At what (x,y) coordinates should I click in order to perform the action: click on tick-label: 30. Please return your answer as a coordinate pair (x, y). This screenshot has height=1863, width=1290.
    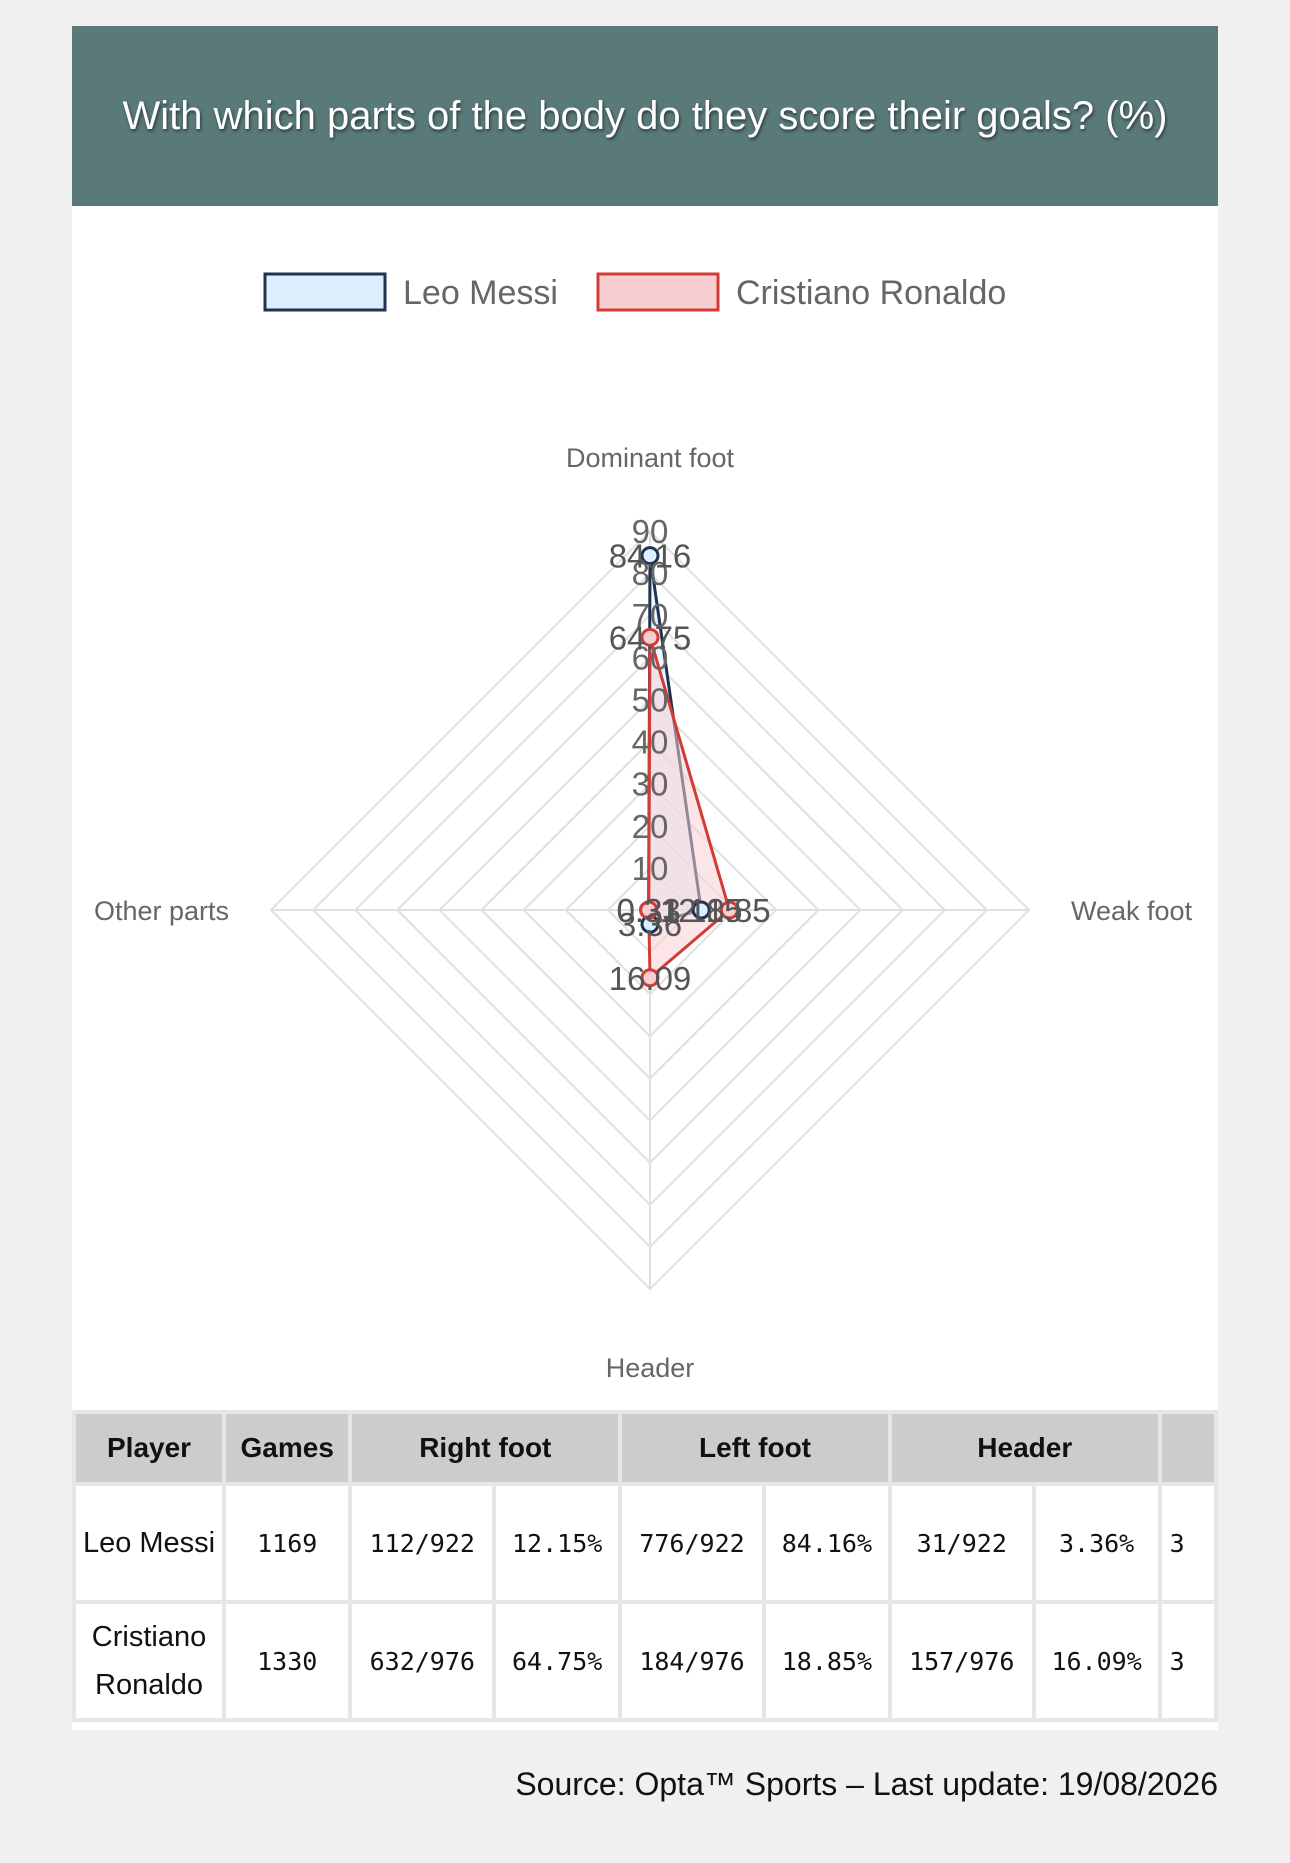
    Looking at the image, I should click on (650, 784).